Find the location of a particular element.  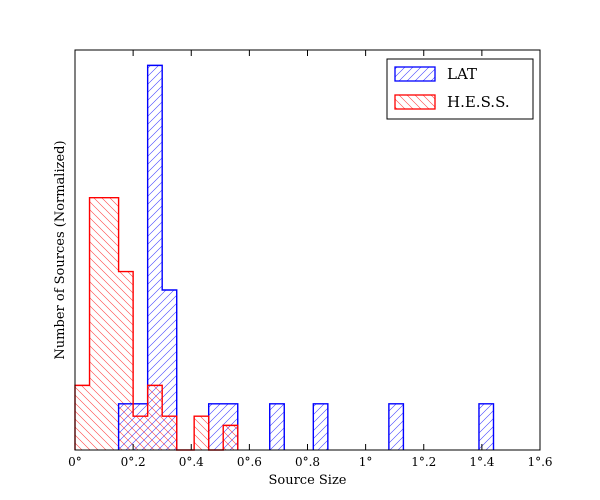

legend: LAT H.E.S.S. is located at coordinates (460, 89).